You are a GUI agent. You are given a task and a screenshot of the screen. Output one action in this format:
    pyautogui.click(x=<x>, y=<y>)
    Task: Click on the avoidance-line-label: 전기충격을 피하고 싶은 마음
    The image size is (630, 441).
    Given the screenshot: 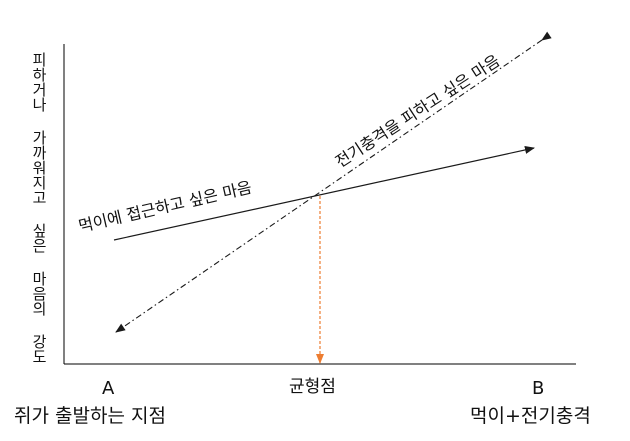 What is the action you would take?
    pyautogui.click(x=417, y=111)
    